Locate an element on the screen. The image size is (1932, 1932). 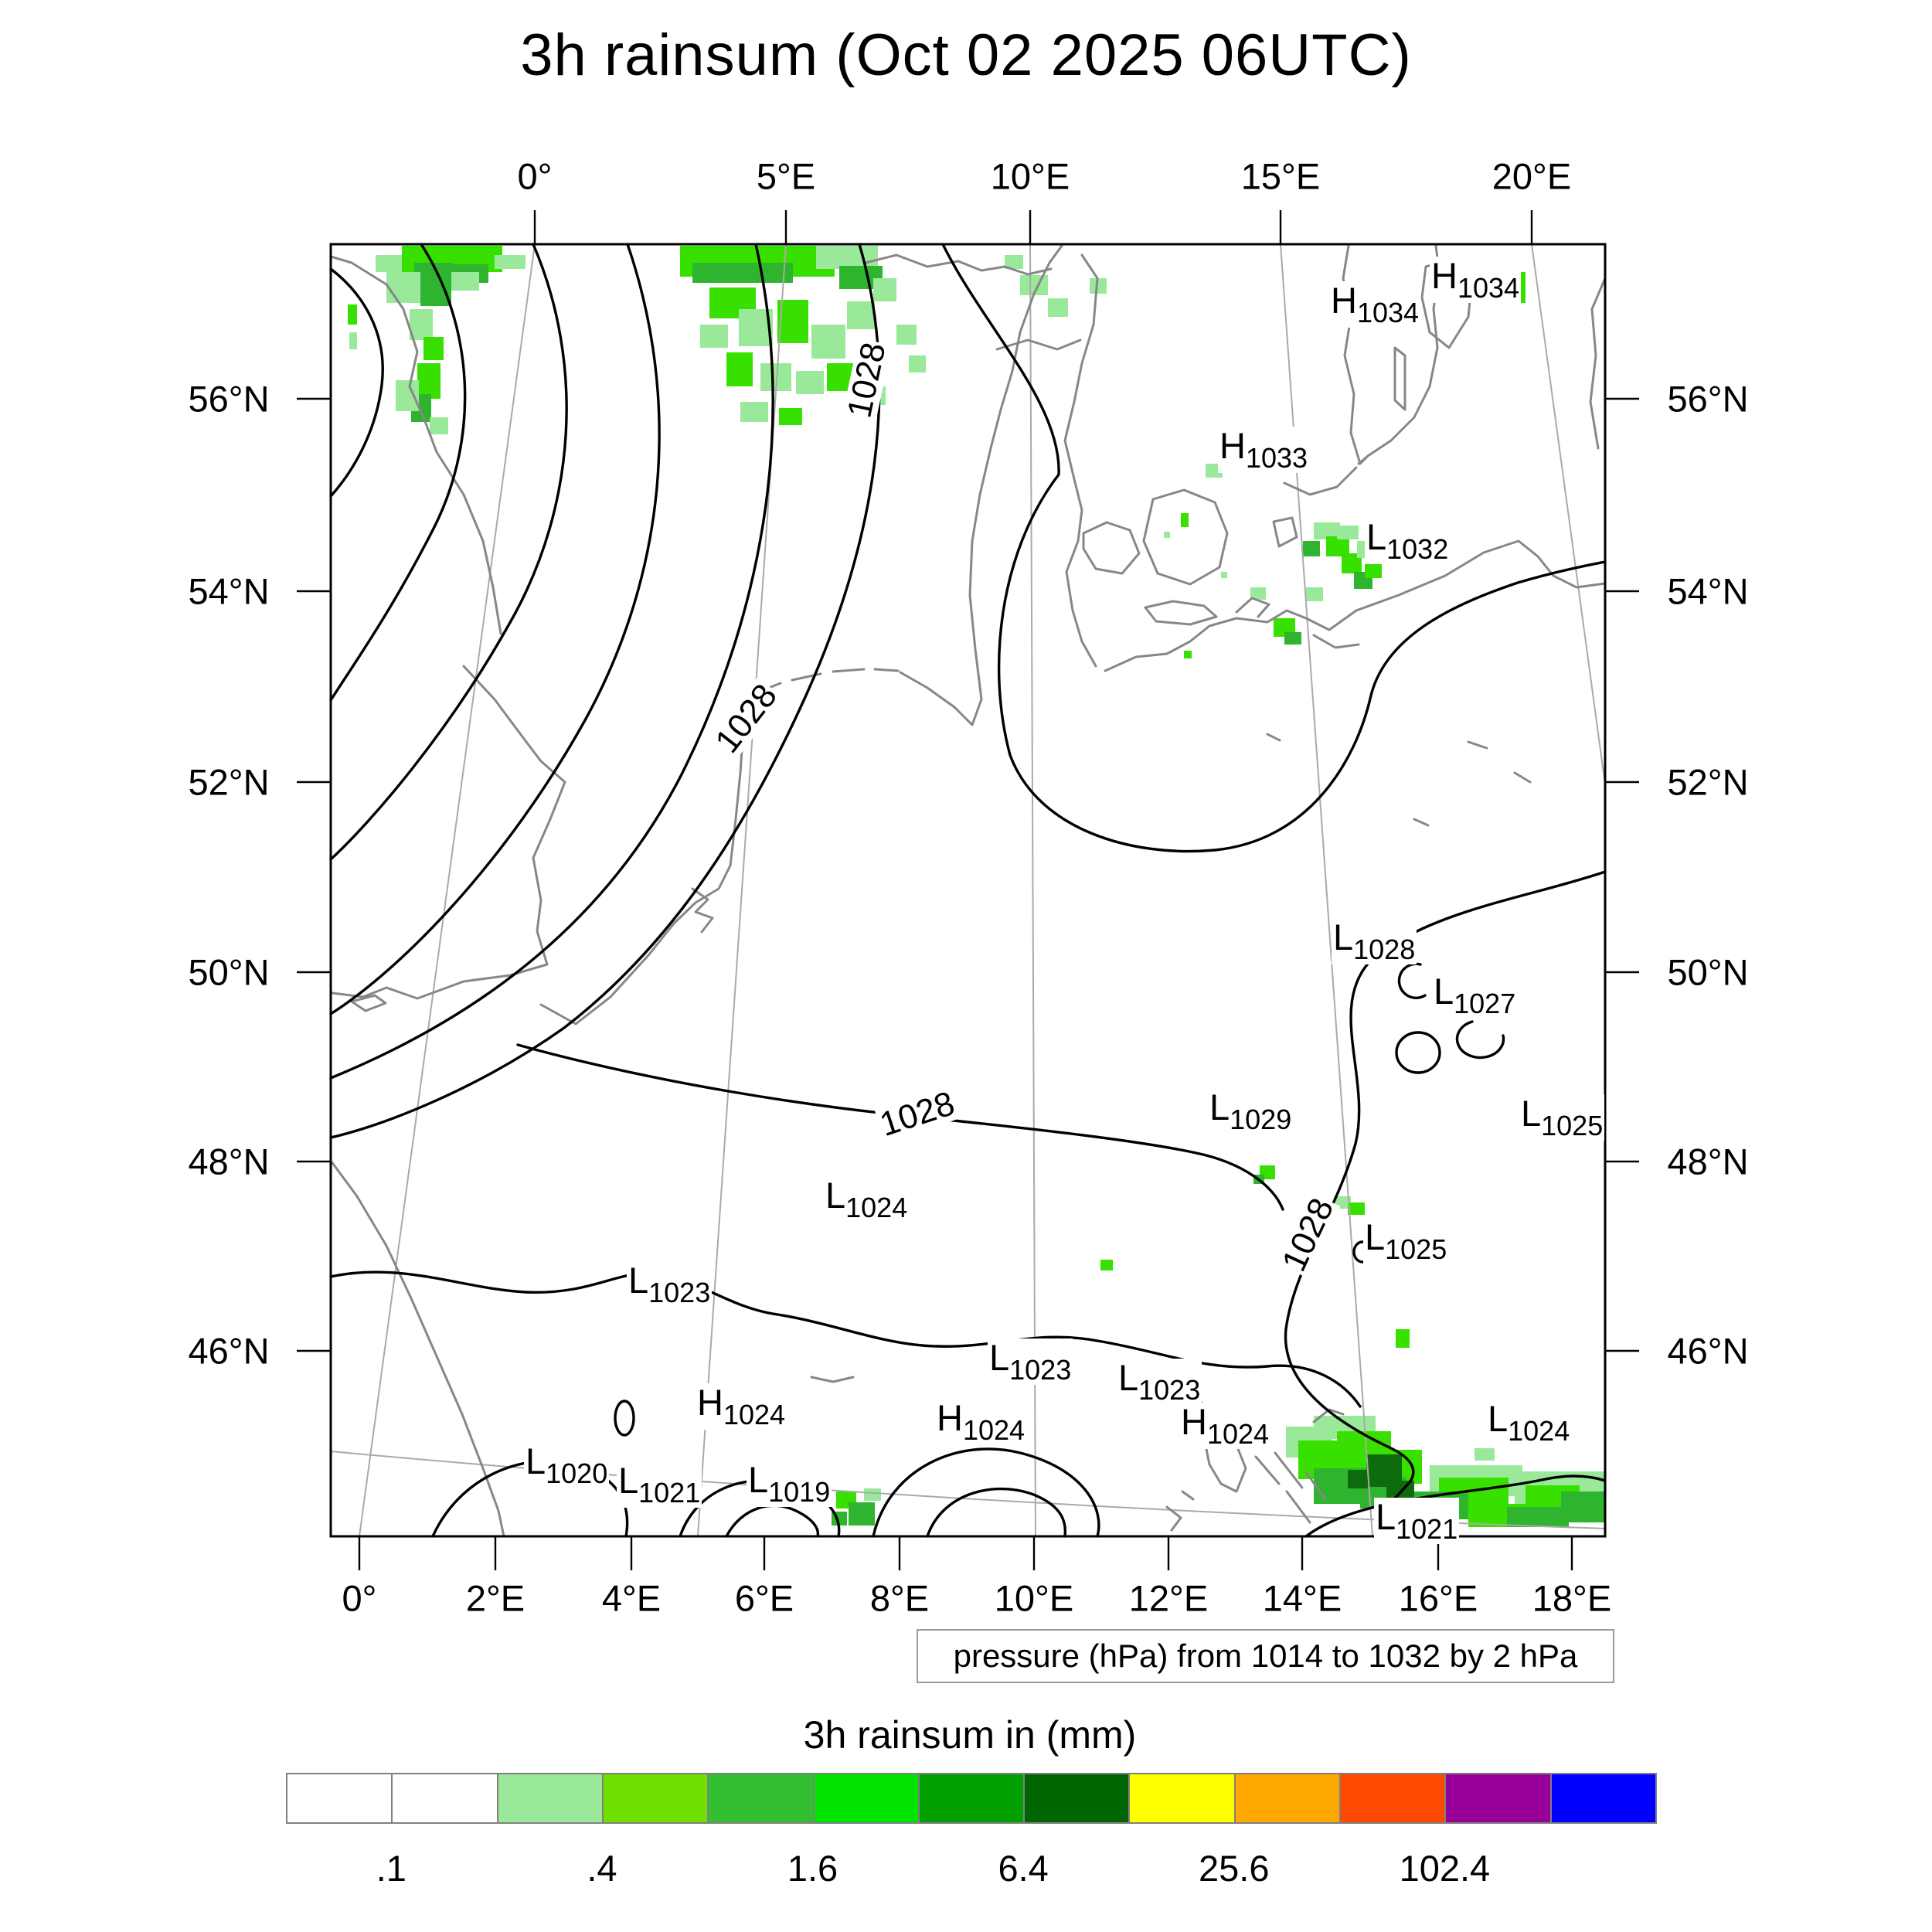
top-axis-label: 0° is located at coordinates (535, 176).